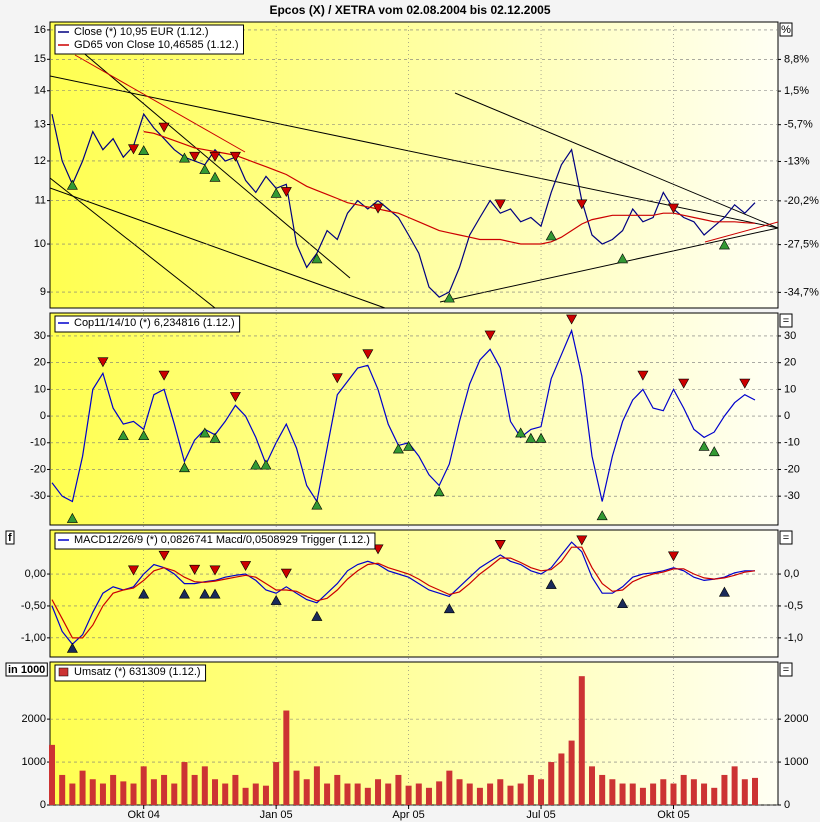 Image resolution: width=820 pixels, height=822 pixels. What do you see at coordinates (40, 161) in the screenshot?
I see `y-tick-label: 12` at bounding box center [40, 161].